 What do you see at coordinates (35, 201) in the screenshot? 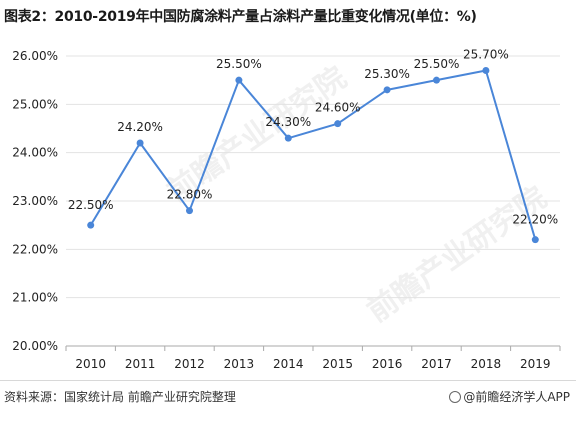
I see `y-tick-label: 23.00%` at bounding box center [35, 201].